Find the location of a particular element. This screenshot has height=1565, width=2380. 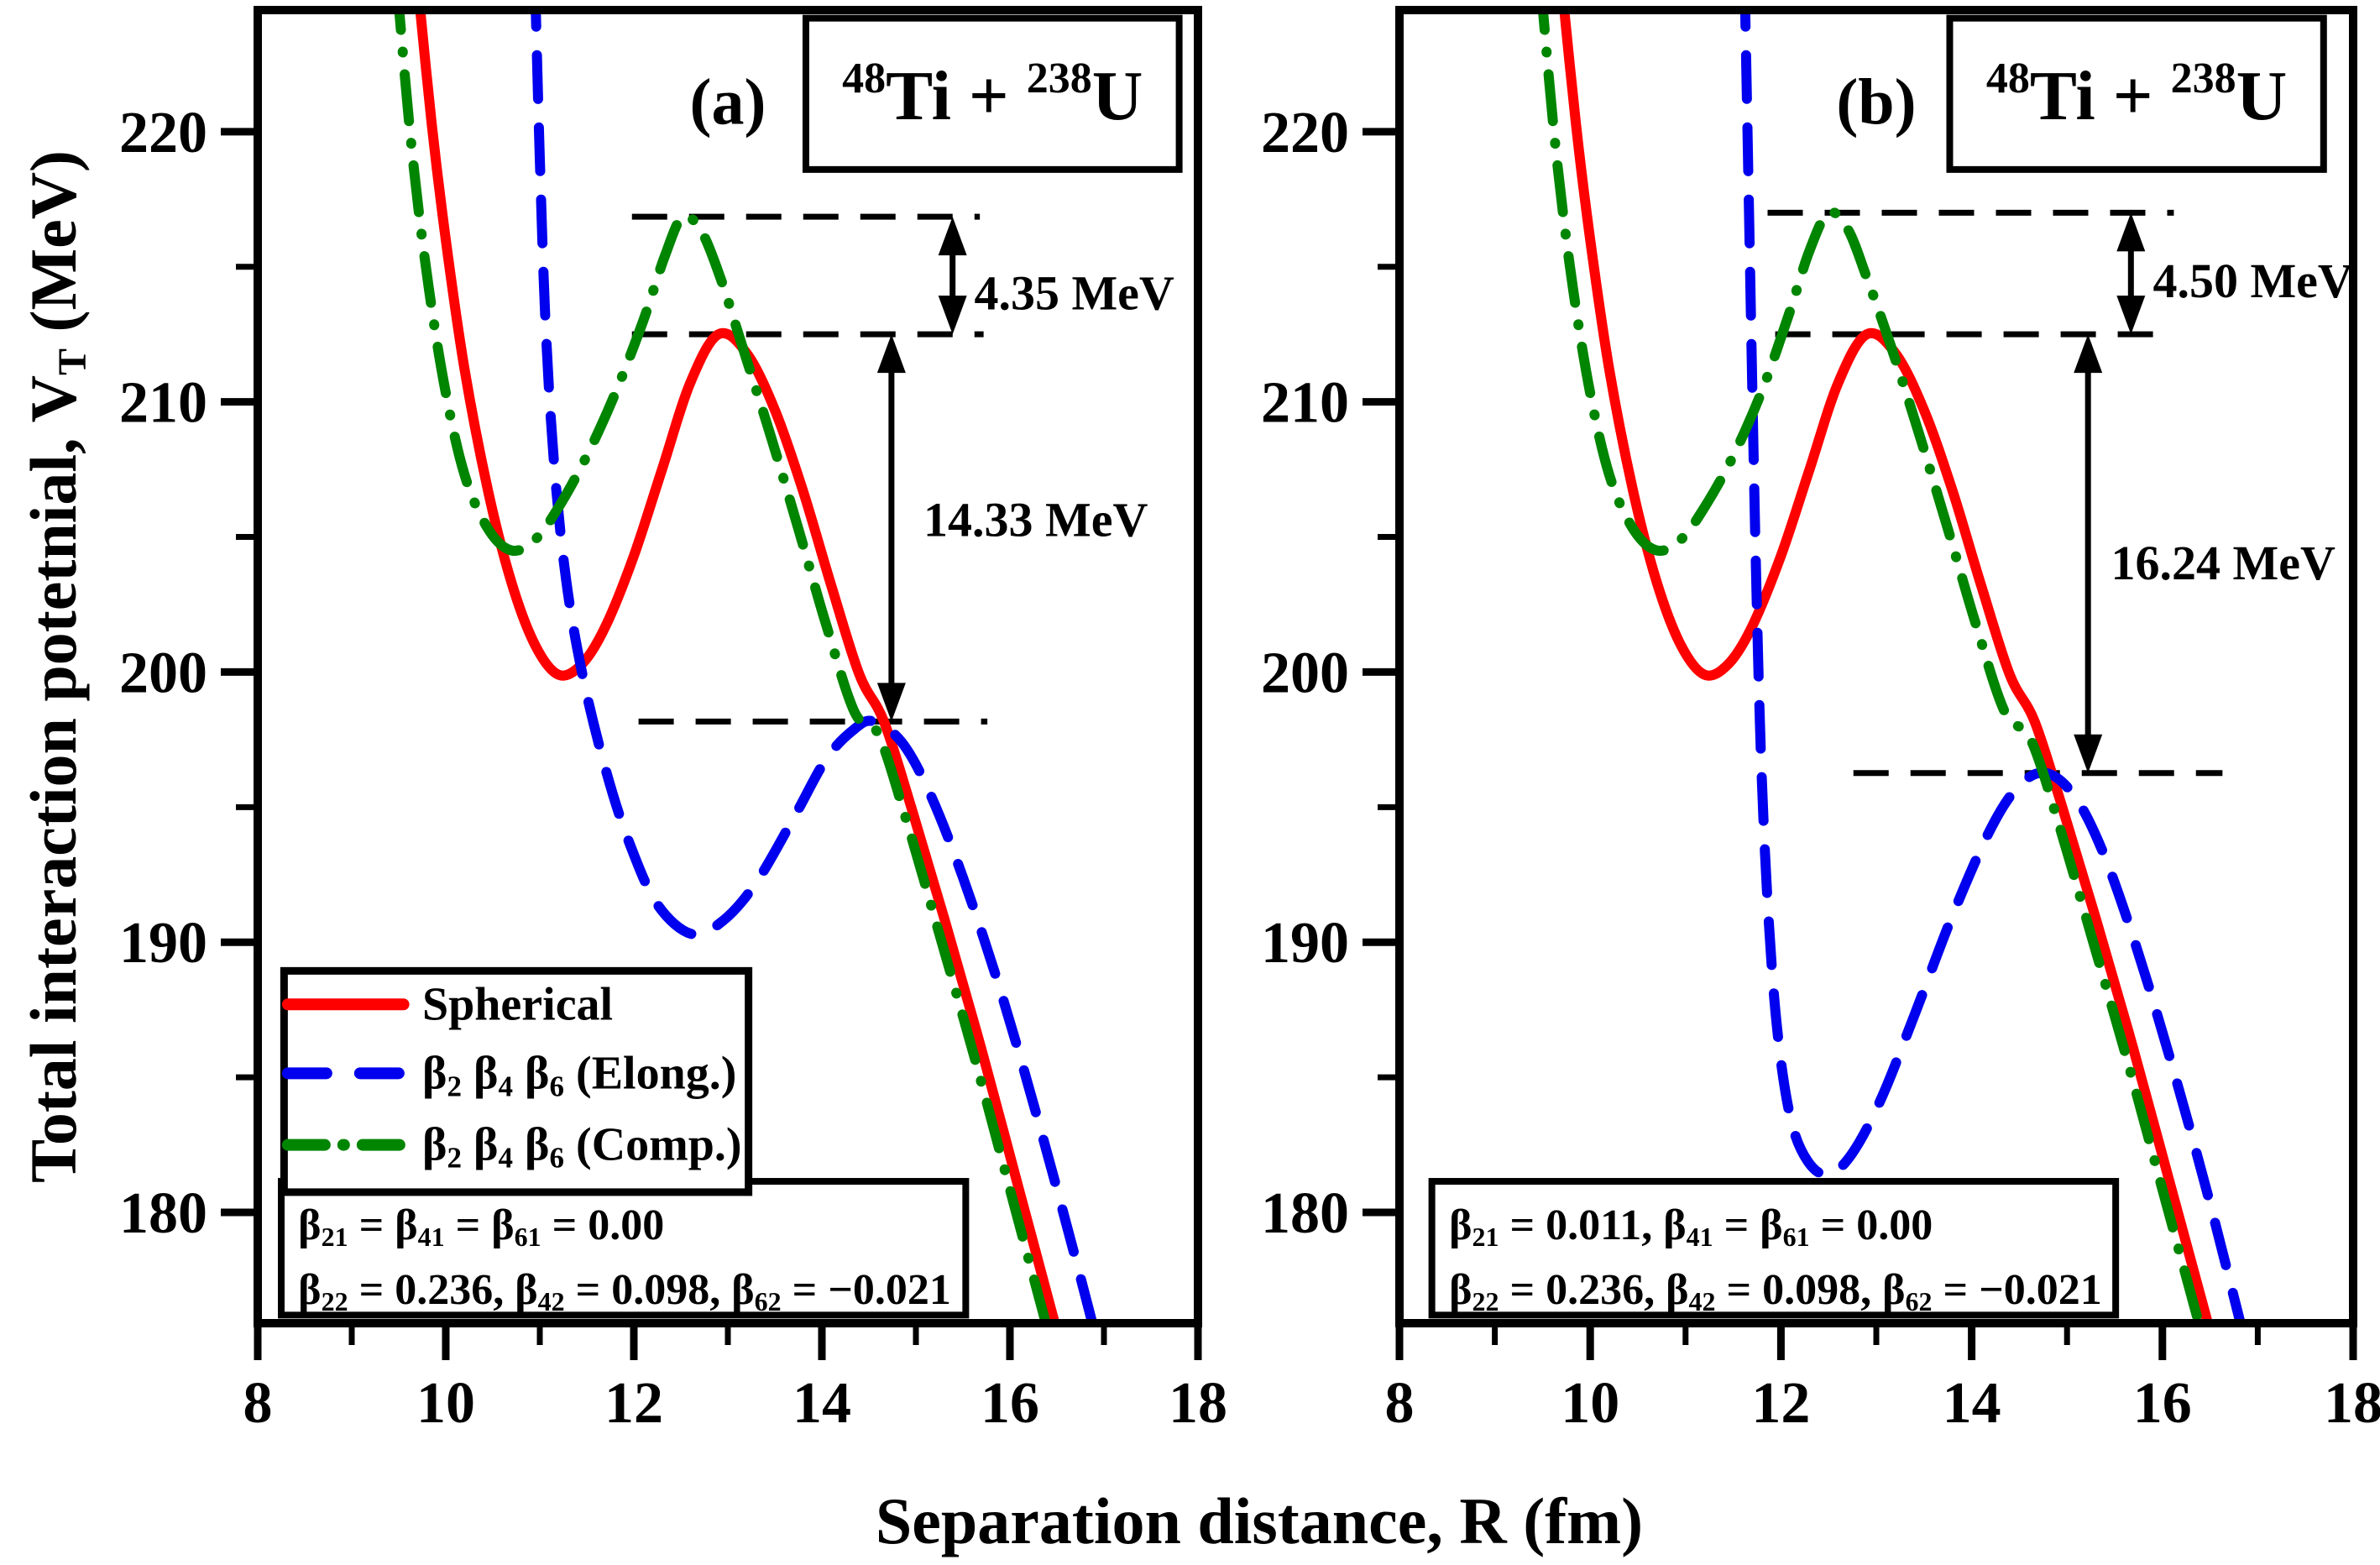

beta-parameter-box-a is located at coordinates (624, 1248).